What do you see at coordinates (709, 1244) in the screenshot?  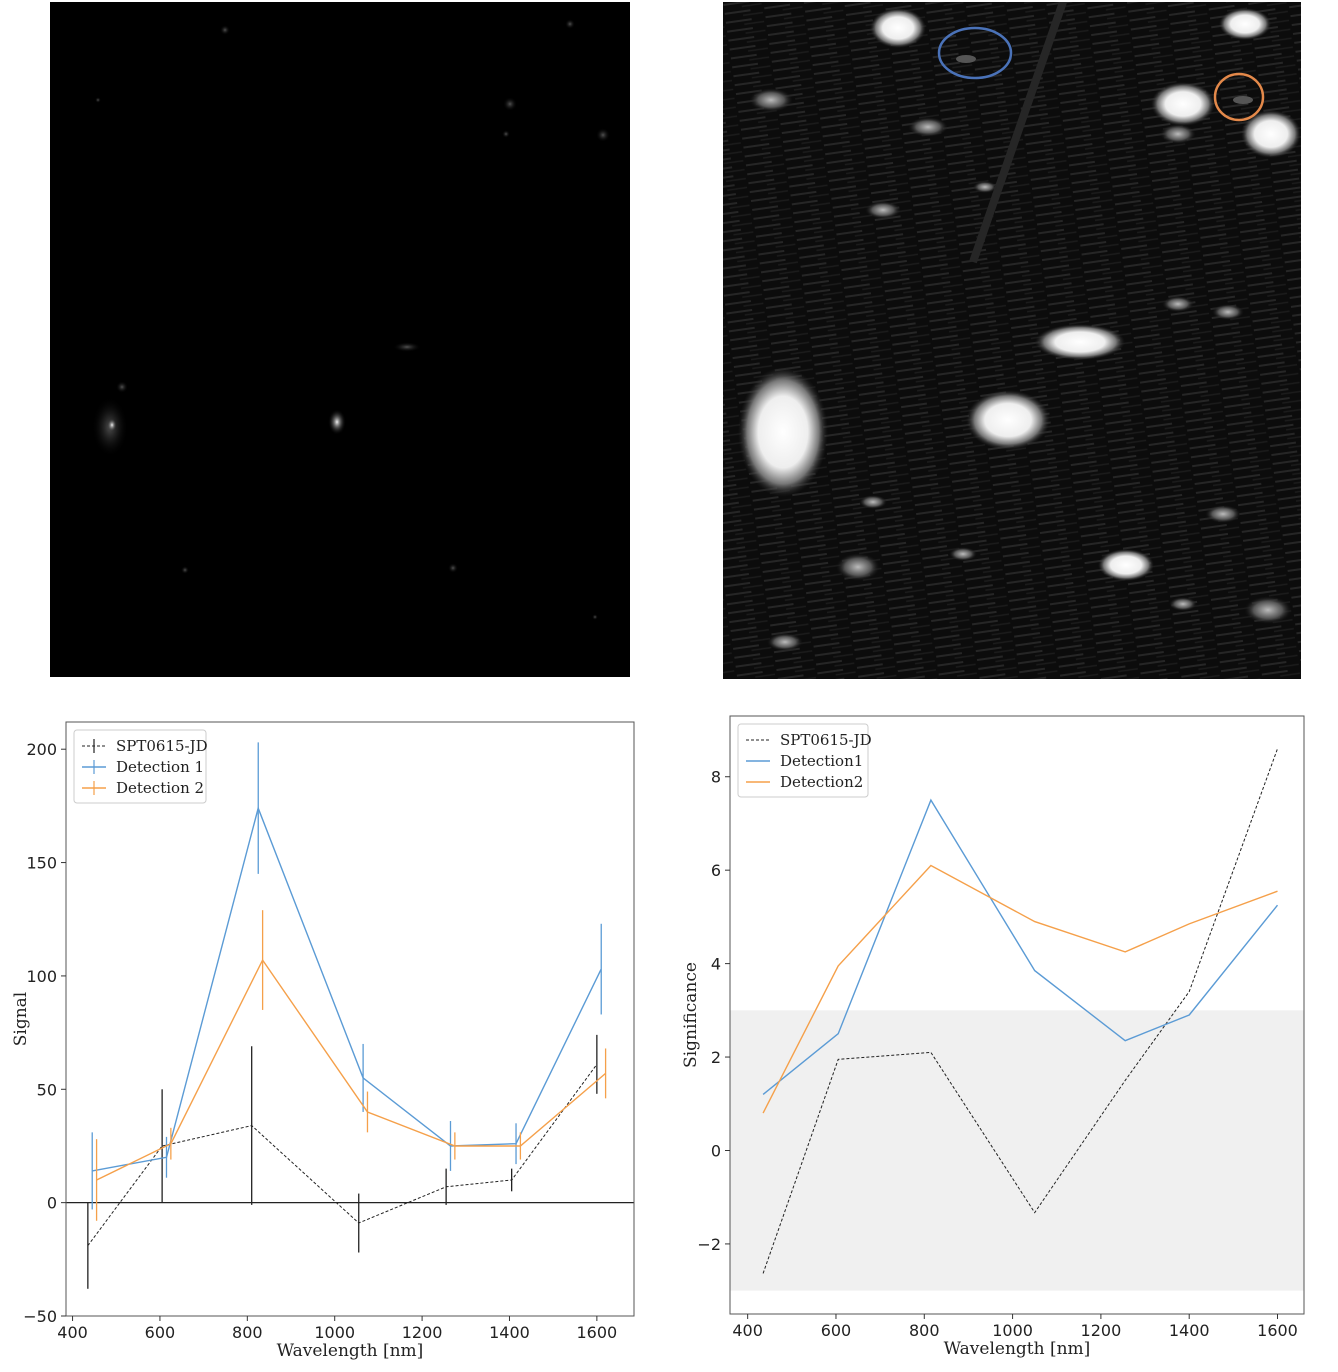 I see `y-tick-label: −2` at bounding box center [709, 1244].